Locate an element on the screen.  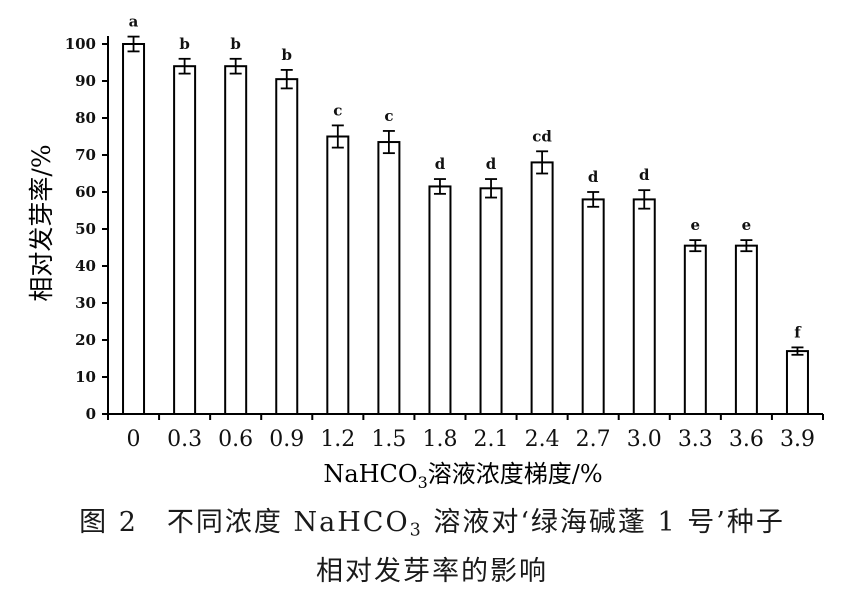
y-tick-label: 70 is located at coordinates (85, 155).